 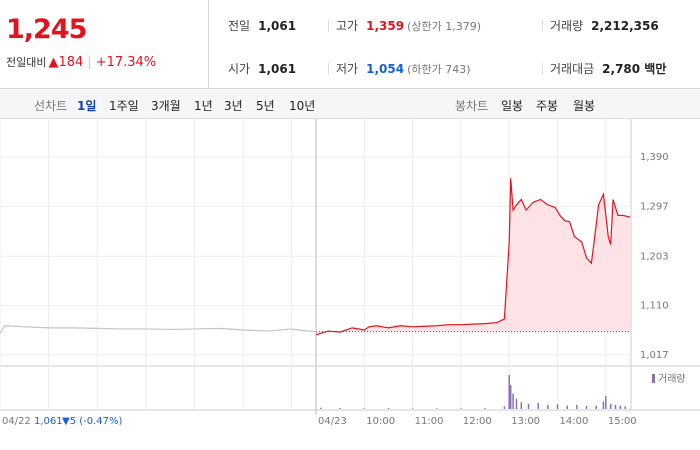 I want to click on tab: 1주일, so click(x=124, y=106).